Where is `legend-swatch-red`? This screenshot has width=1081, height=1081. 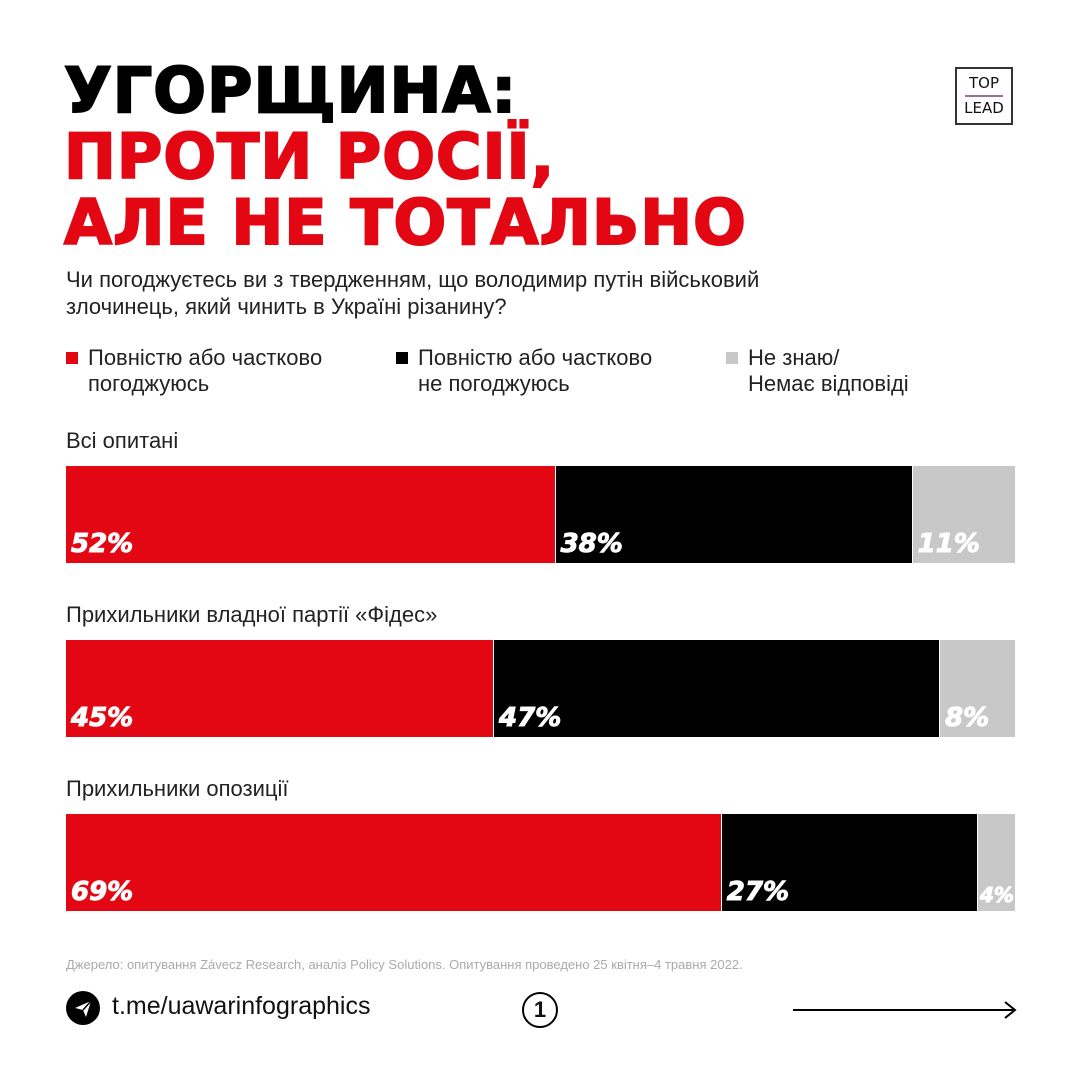 legend-swatch-red is located at coordinates (72, 358).